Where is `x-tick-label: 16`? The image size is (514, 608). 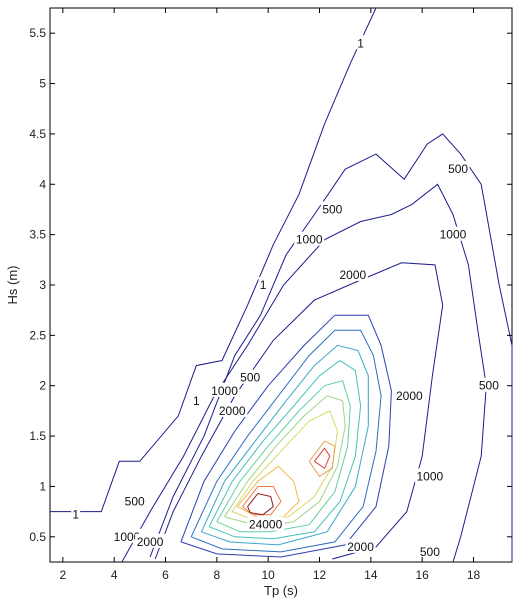
x-tick-label: 16 is located at coordinates (422, 575).